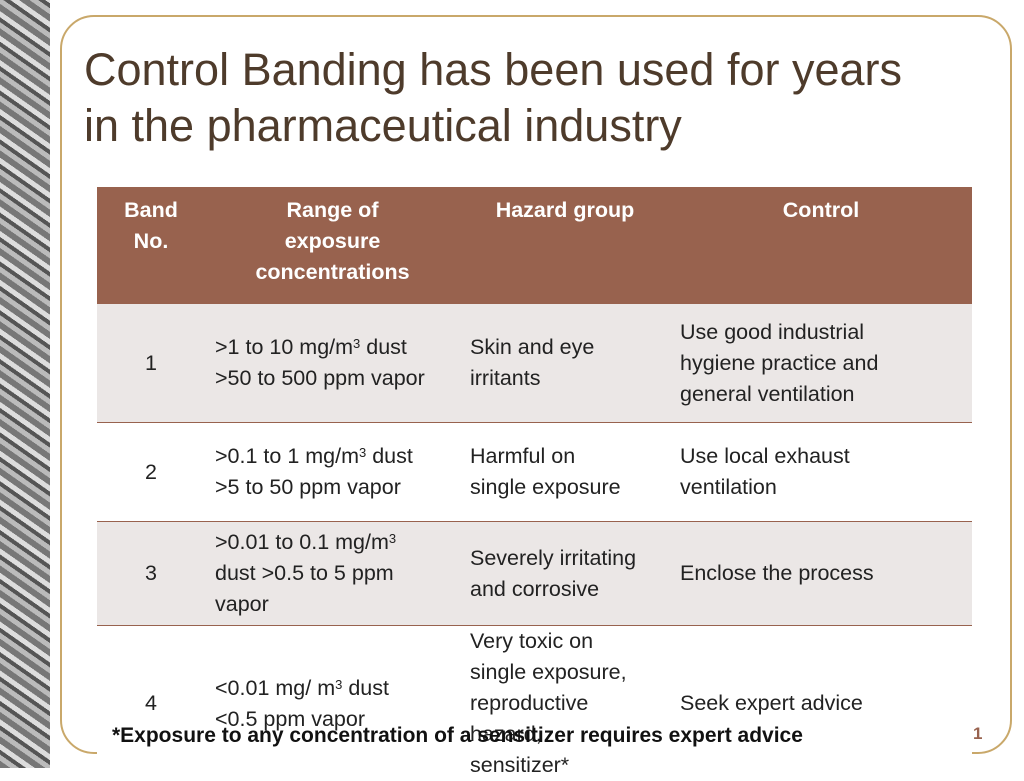 This screenshot has height=781, width=1024. I want to click on cell-line: Harmful on, so click(565, 456).